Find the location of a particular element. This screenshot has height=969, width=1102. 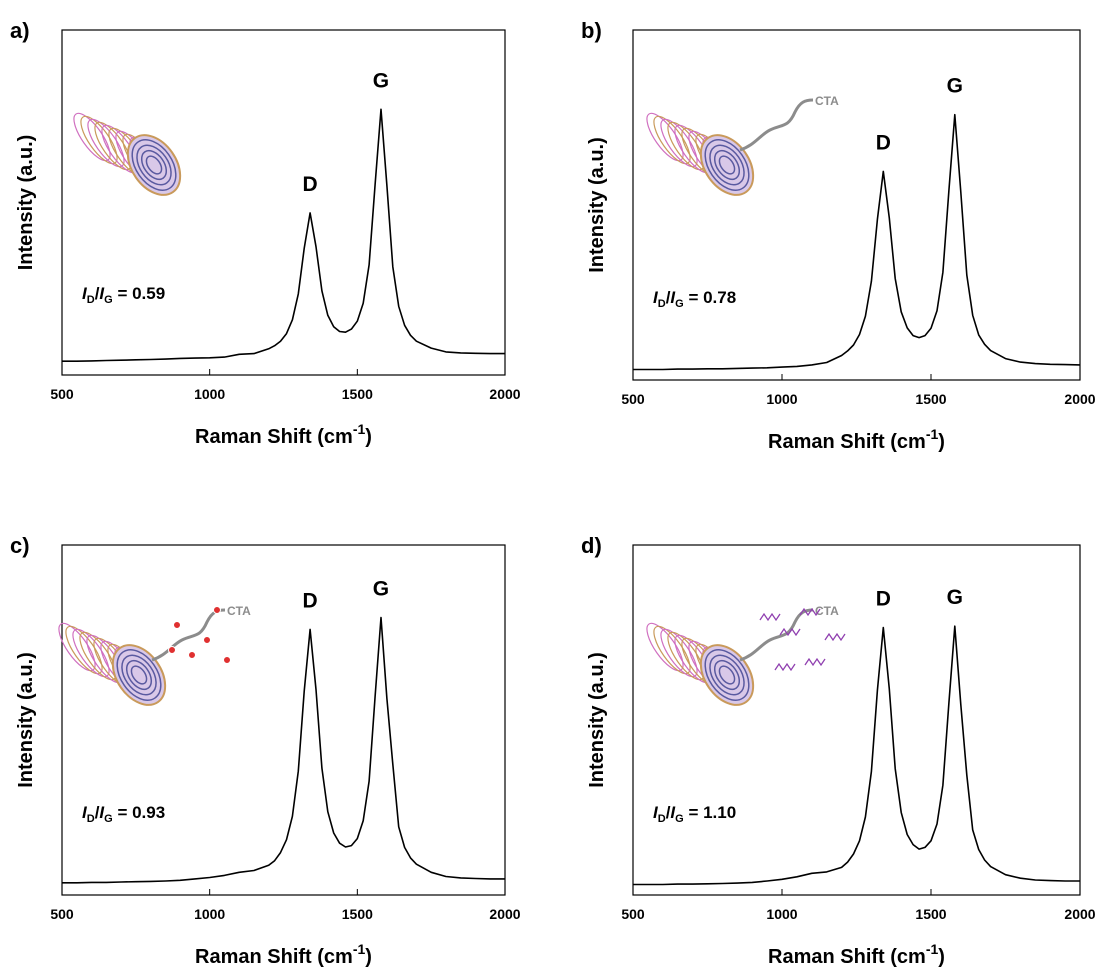

panel-label: d) is located at coordinates (591, 545).